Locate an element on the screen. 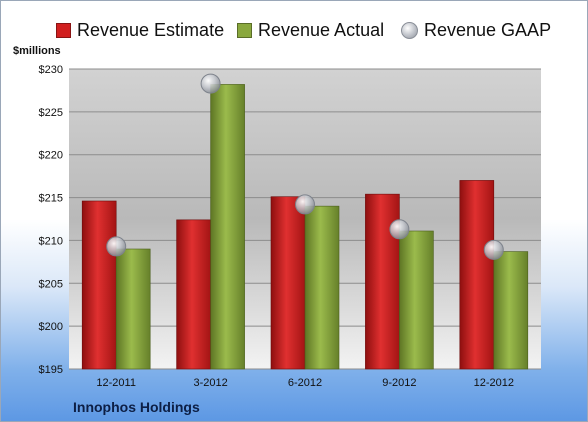 The height and width of the screenshot is (422, 588). x-tick-label: 12-2012 is located at coordinates (494, 383).